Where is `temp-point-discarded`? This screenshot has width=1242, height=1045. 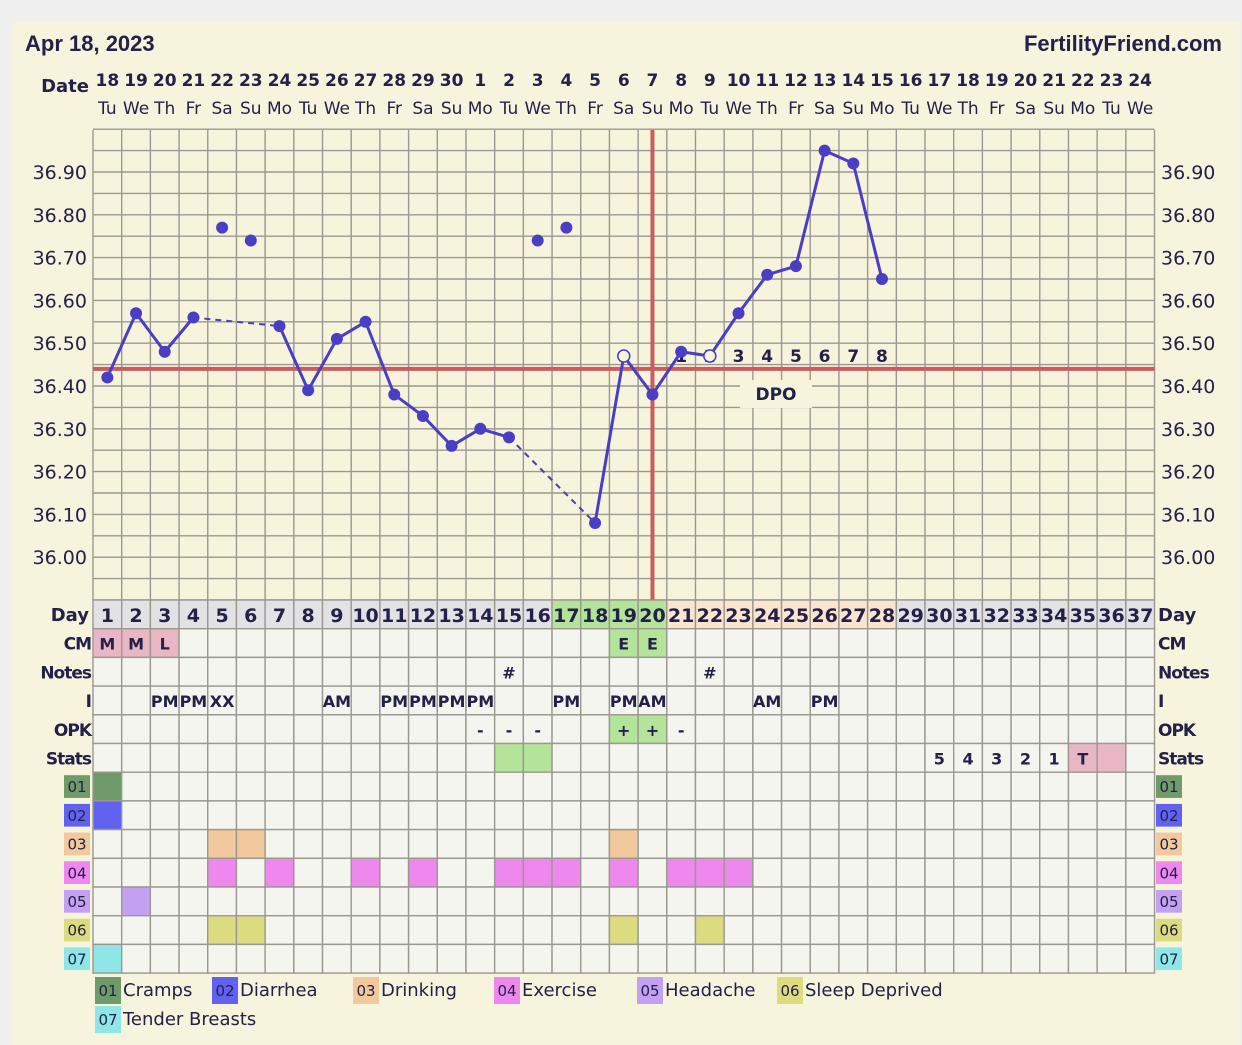 temp-point-discarded is located at coordinates (222, 227).